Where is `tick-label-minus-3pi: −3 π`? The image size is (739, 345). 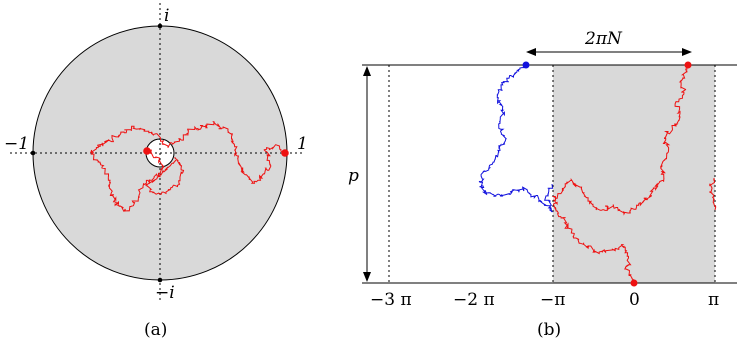
tick-label-minus-3pi: −3 π is located at coordinates (391, 300).